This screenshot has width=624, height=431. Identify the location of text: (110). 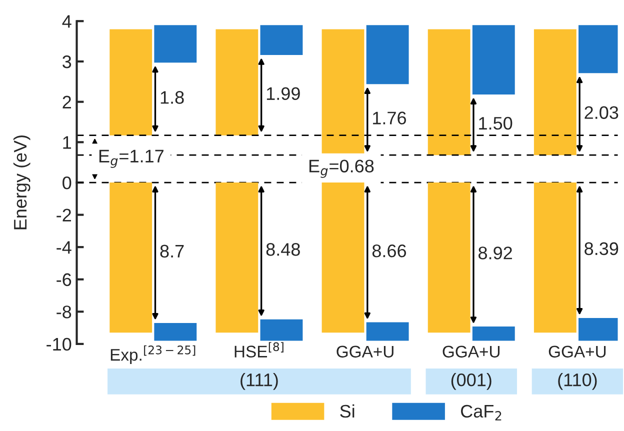
(577, 381).